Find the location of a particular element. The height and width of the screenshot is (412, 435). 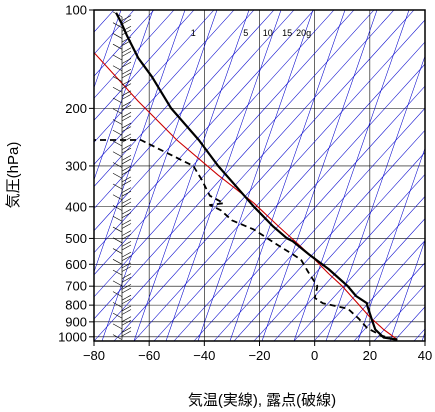

y-tick-label: 300 is located at coordinates (76, 165).